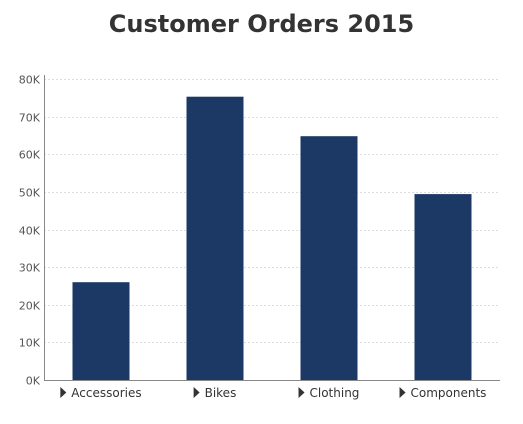 This screenshot has width=523, height=424. I want to click on y-tick-label: 60K, so click(30, 155).